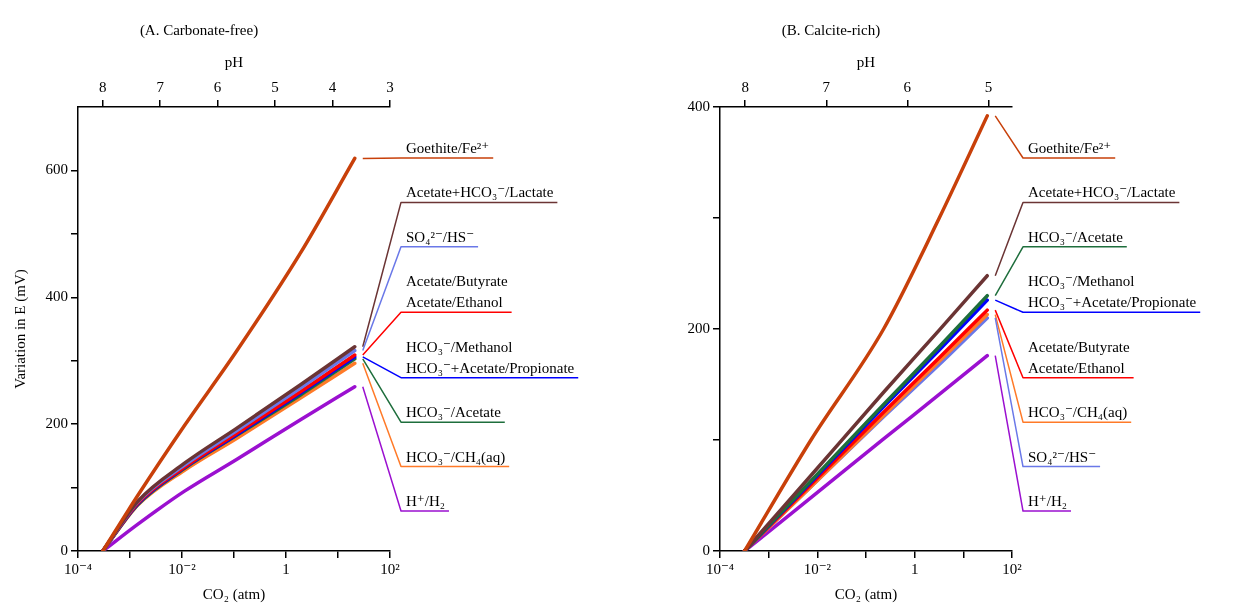 Image resolution: width=1260 pixels, height=616 pixels. I want to click on y-tick-label: 600, so click(56, 169).